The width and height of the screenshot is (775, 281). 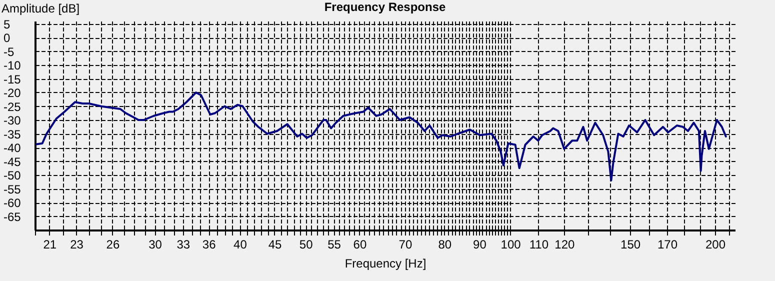 What do you see at coordinates (716, 245) in the screenshot?
I see `x-tick-label: 200` at bounding box center [716, 245].